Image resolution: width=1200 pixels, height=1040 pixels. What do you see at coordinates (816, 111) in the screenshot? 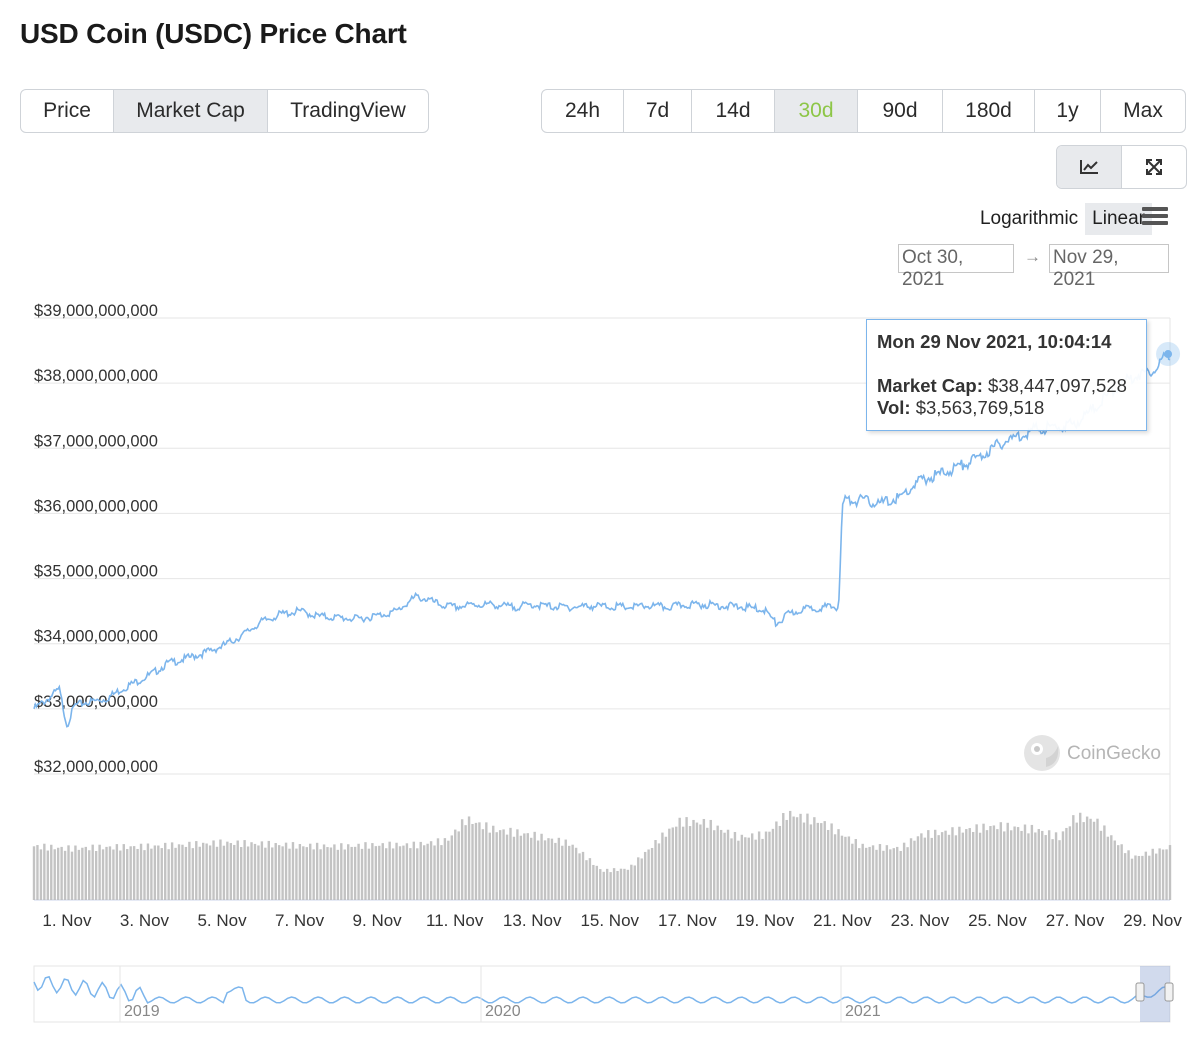
I see `range-30d: 30d` at bounding box center [816, 111].